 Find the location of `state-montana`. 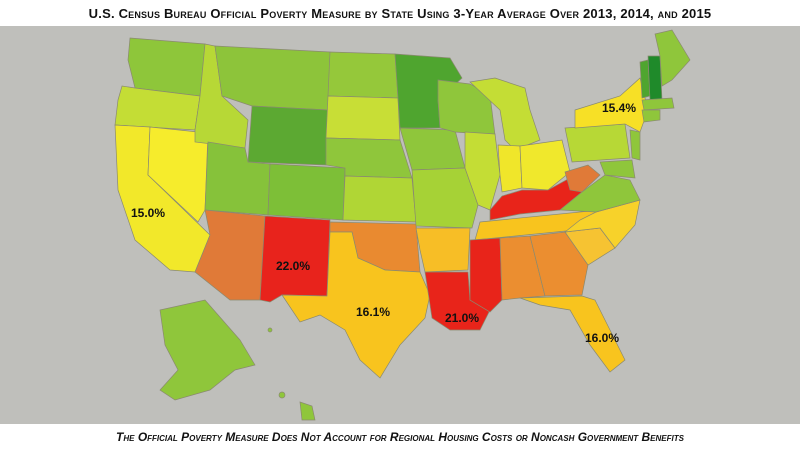

state-montana is located at coordinates (272, 78).